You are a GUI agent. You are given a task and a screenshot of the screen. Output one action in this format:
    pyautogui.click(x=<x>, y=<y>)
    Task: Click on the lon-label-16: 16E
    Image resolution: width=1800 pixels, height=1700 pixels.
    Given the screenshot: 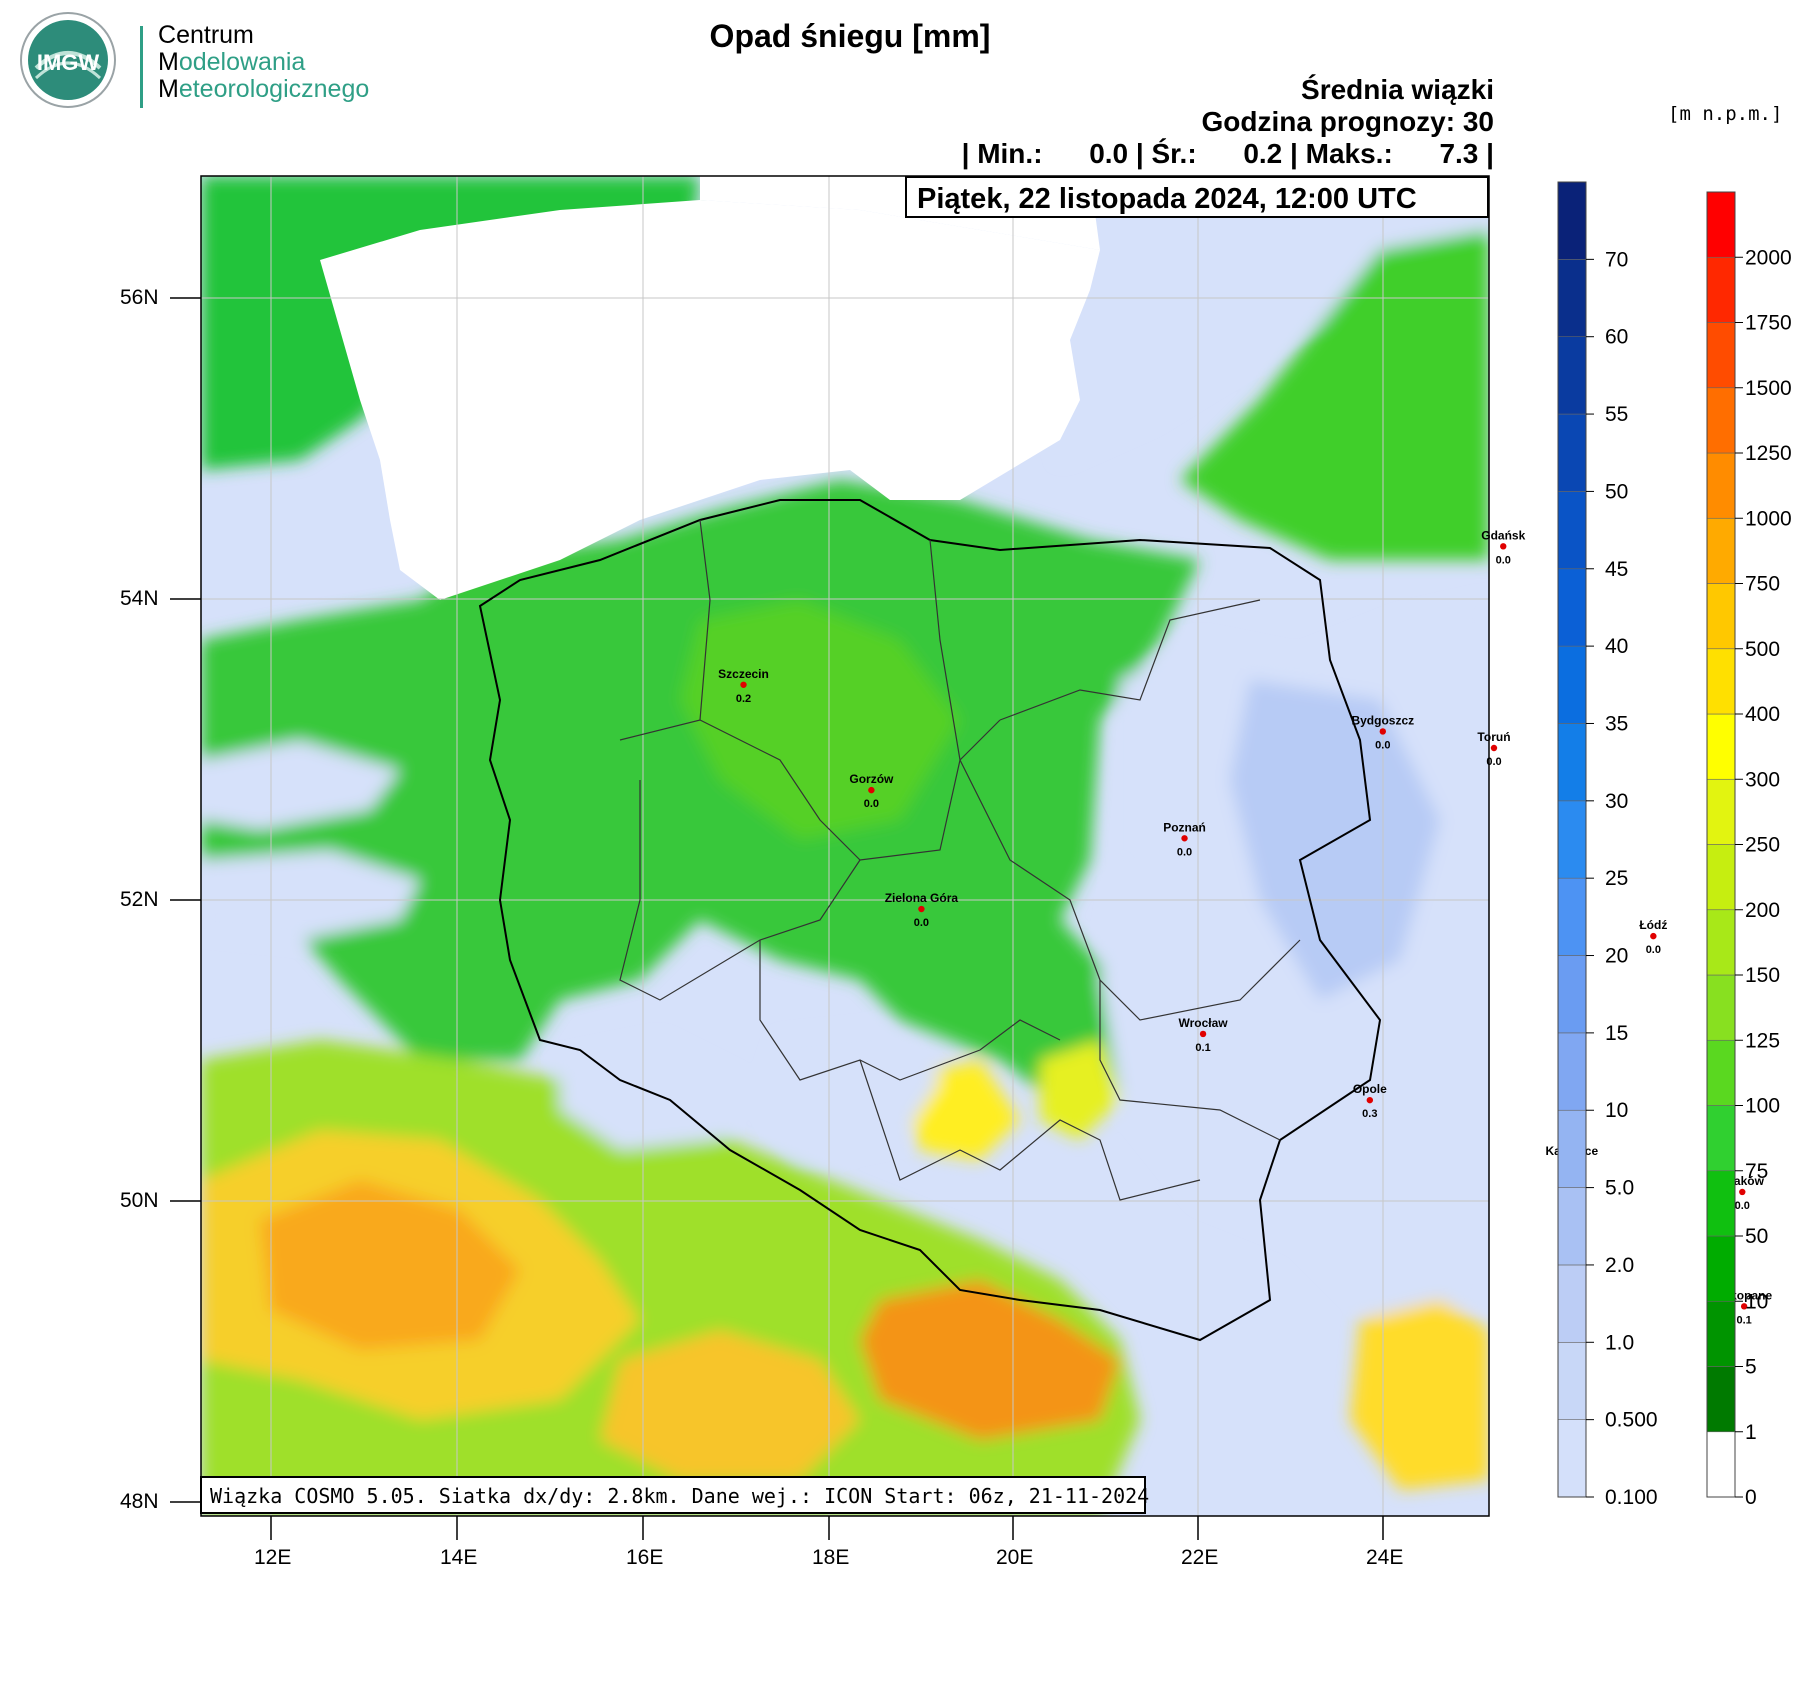 What is the action you would take?
    pyautogui.click(x=645, y=1557)
    